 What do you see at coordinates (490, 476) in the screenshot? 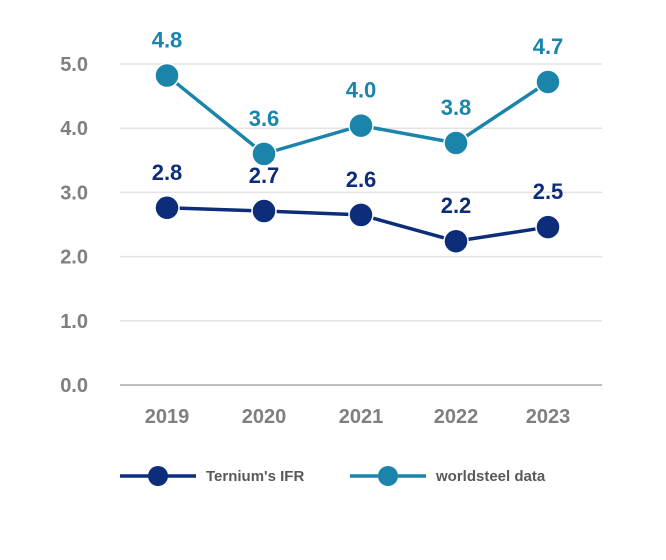
I see `legend-label: worldsteel data` at bounding box center [490, 476].